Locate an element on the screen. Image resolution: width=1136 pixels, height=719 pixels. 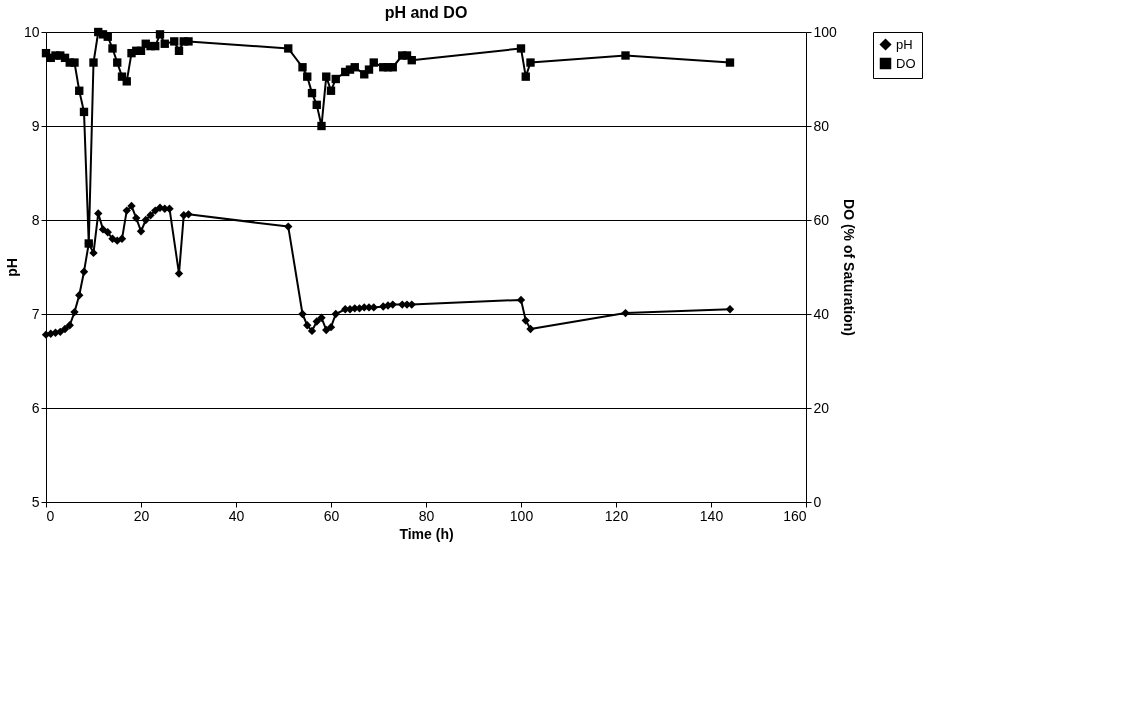
y-axis-title: pH is located at coordinates (11, 267).